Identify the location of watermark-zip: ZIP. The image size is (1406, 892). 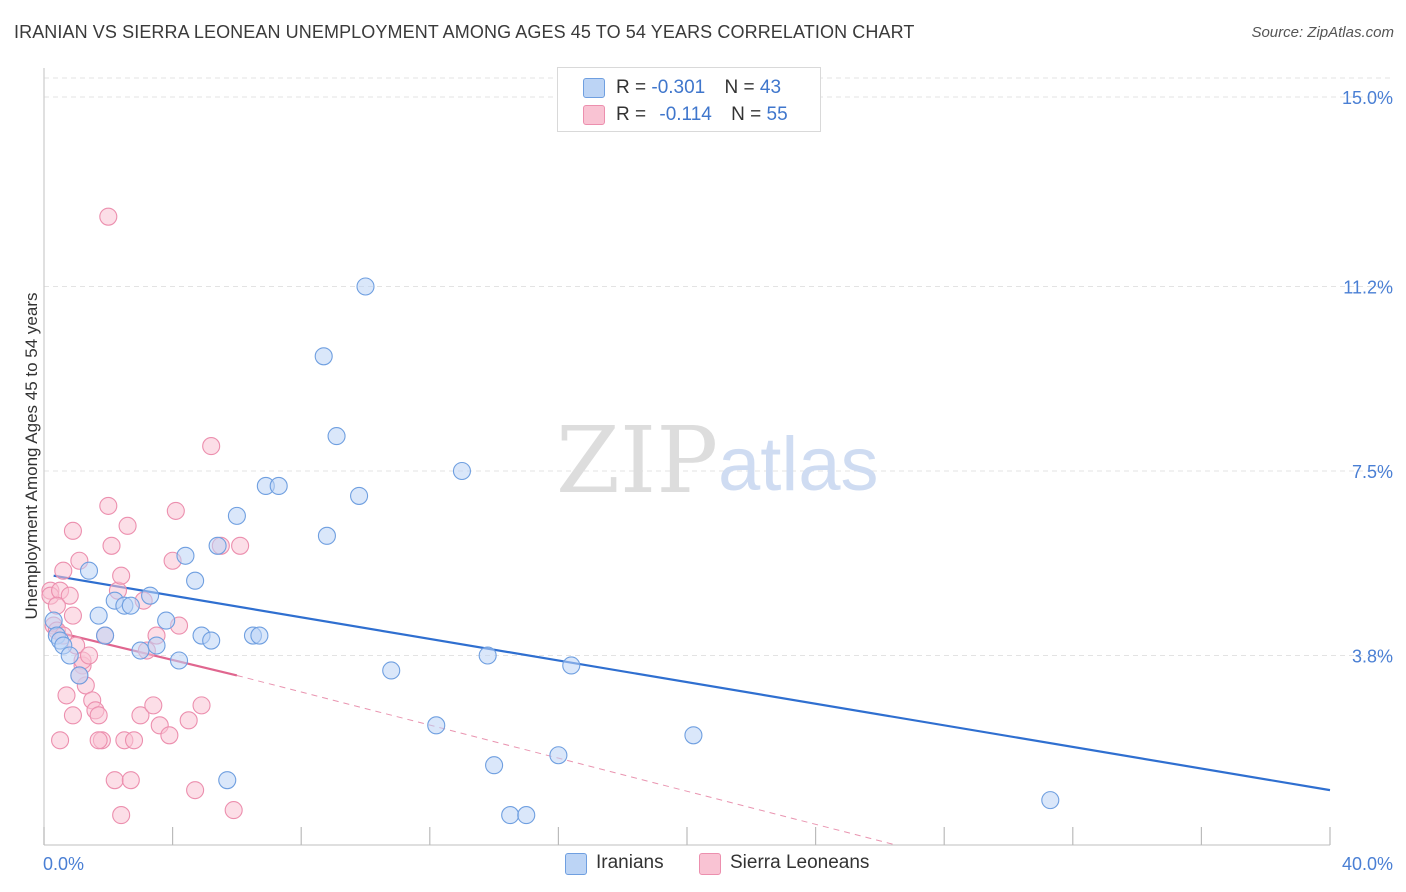
(637, 460).